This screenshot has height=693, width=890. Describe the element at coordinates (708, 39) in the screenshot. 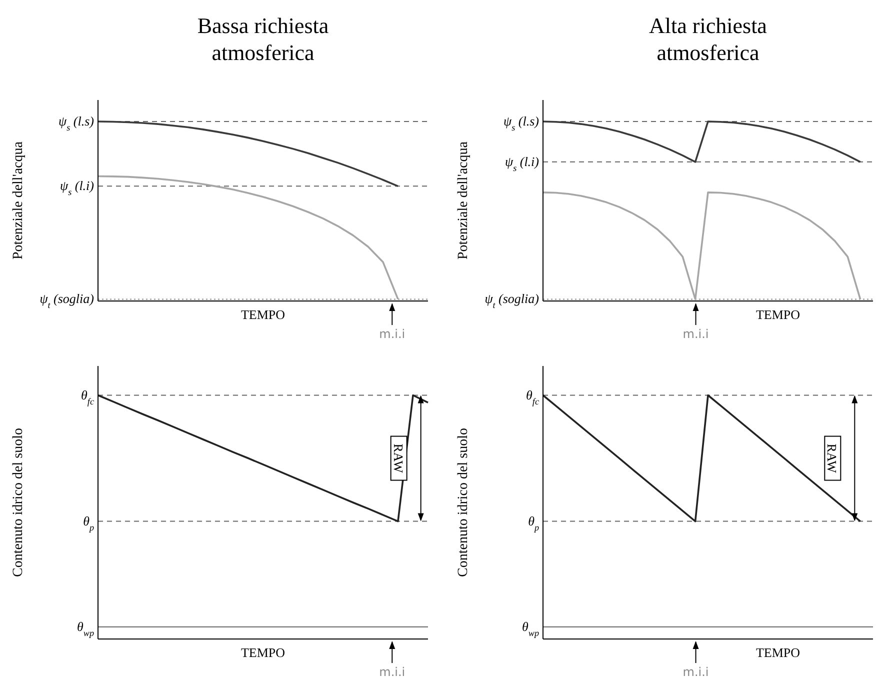

I see `chart-title: Alta richiesta atmosferica` at that location.